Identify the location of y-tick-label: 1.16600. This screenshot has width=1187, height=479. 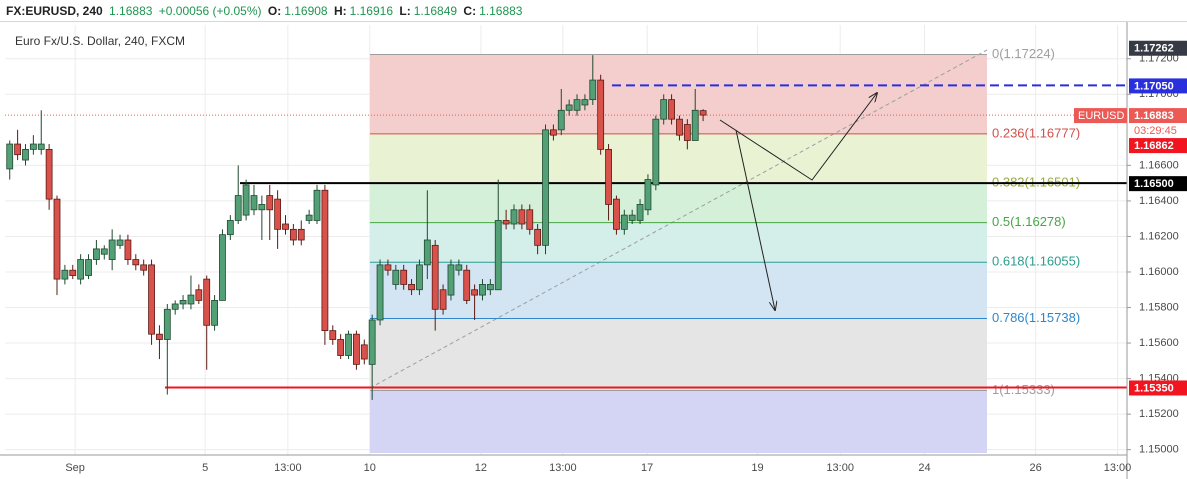
(1159, 165).